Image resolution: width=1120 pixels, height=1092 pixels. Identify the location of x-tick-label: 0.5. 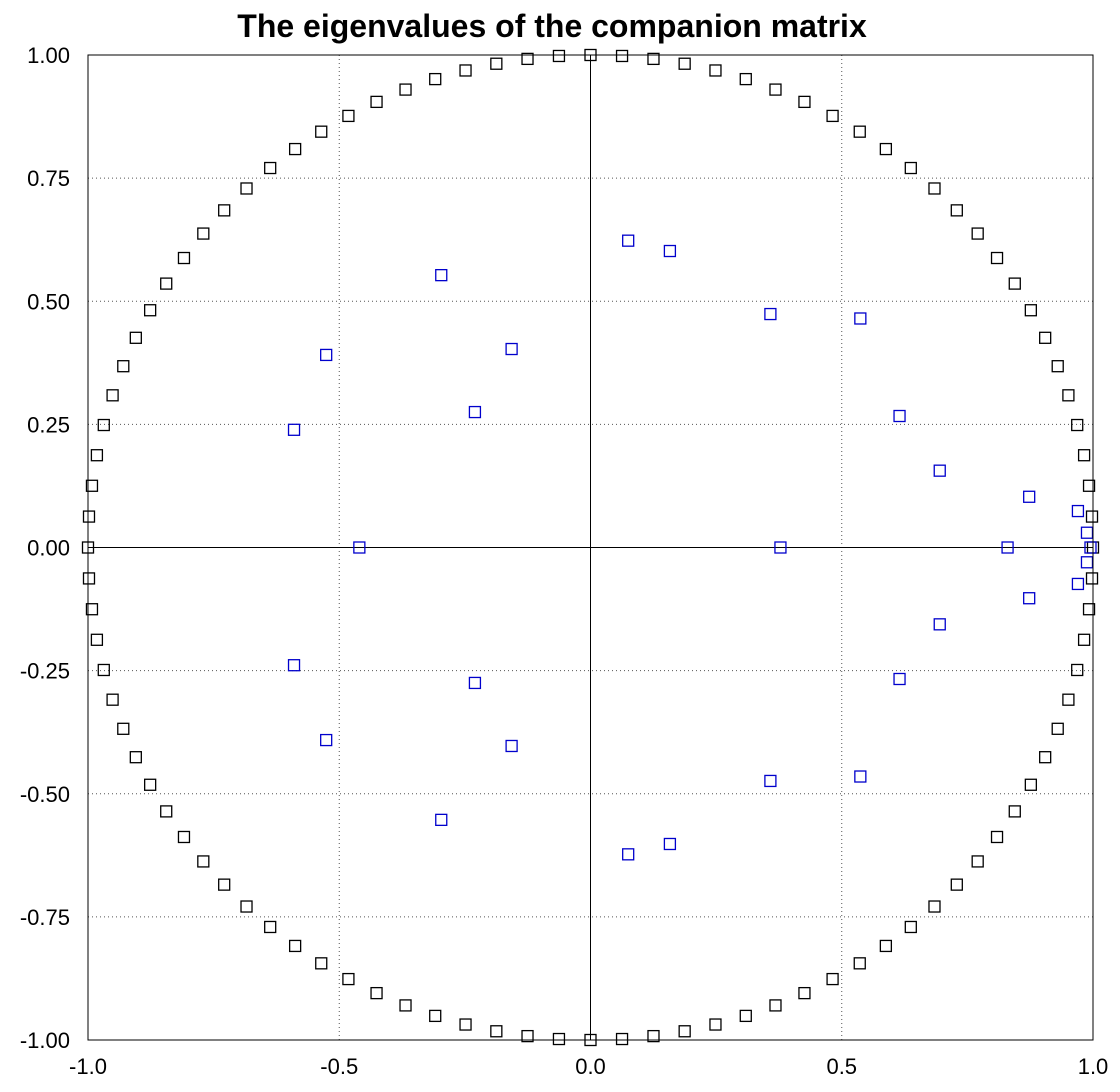
(841, 1066).